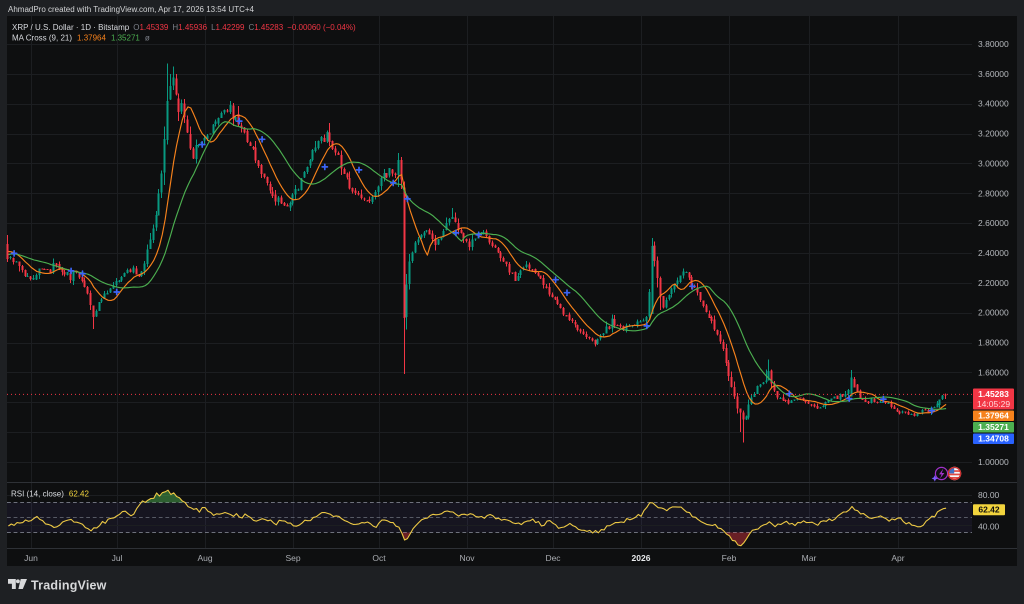 This screenshot has height=604, width=1024. Describe the element at coordinates (993, 193) in the screenshot. I see `svg-text: 2.80000` at that location.